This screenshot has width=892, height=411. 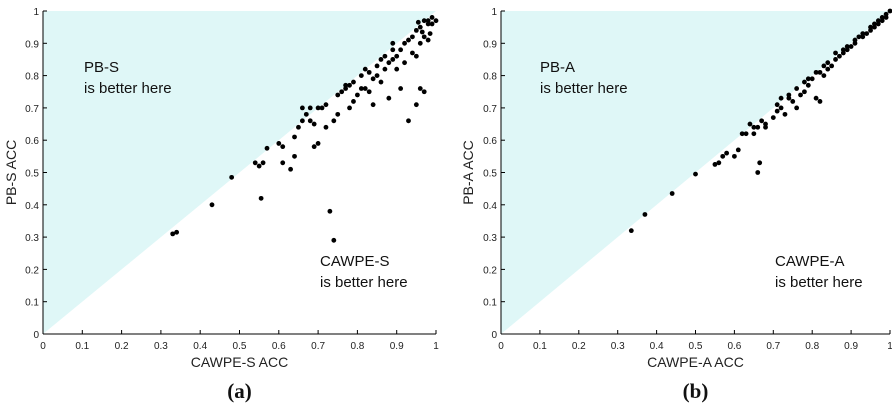 I want to click on y-tick-label: 0.7, so click(x=490, y=109).